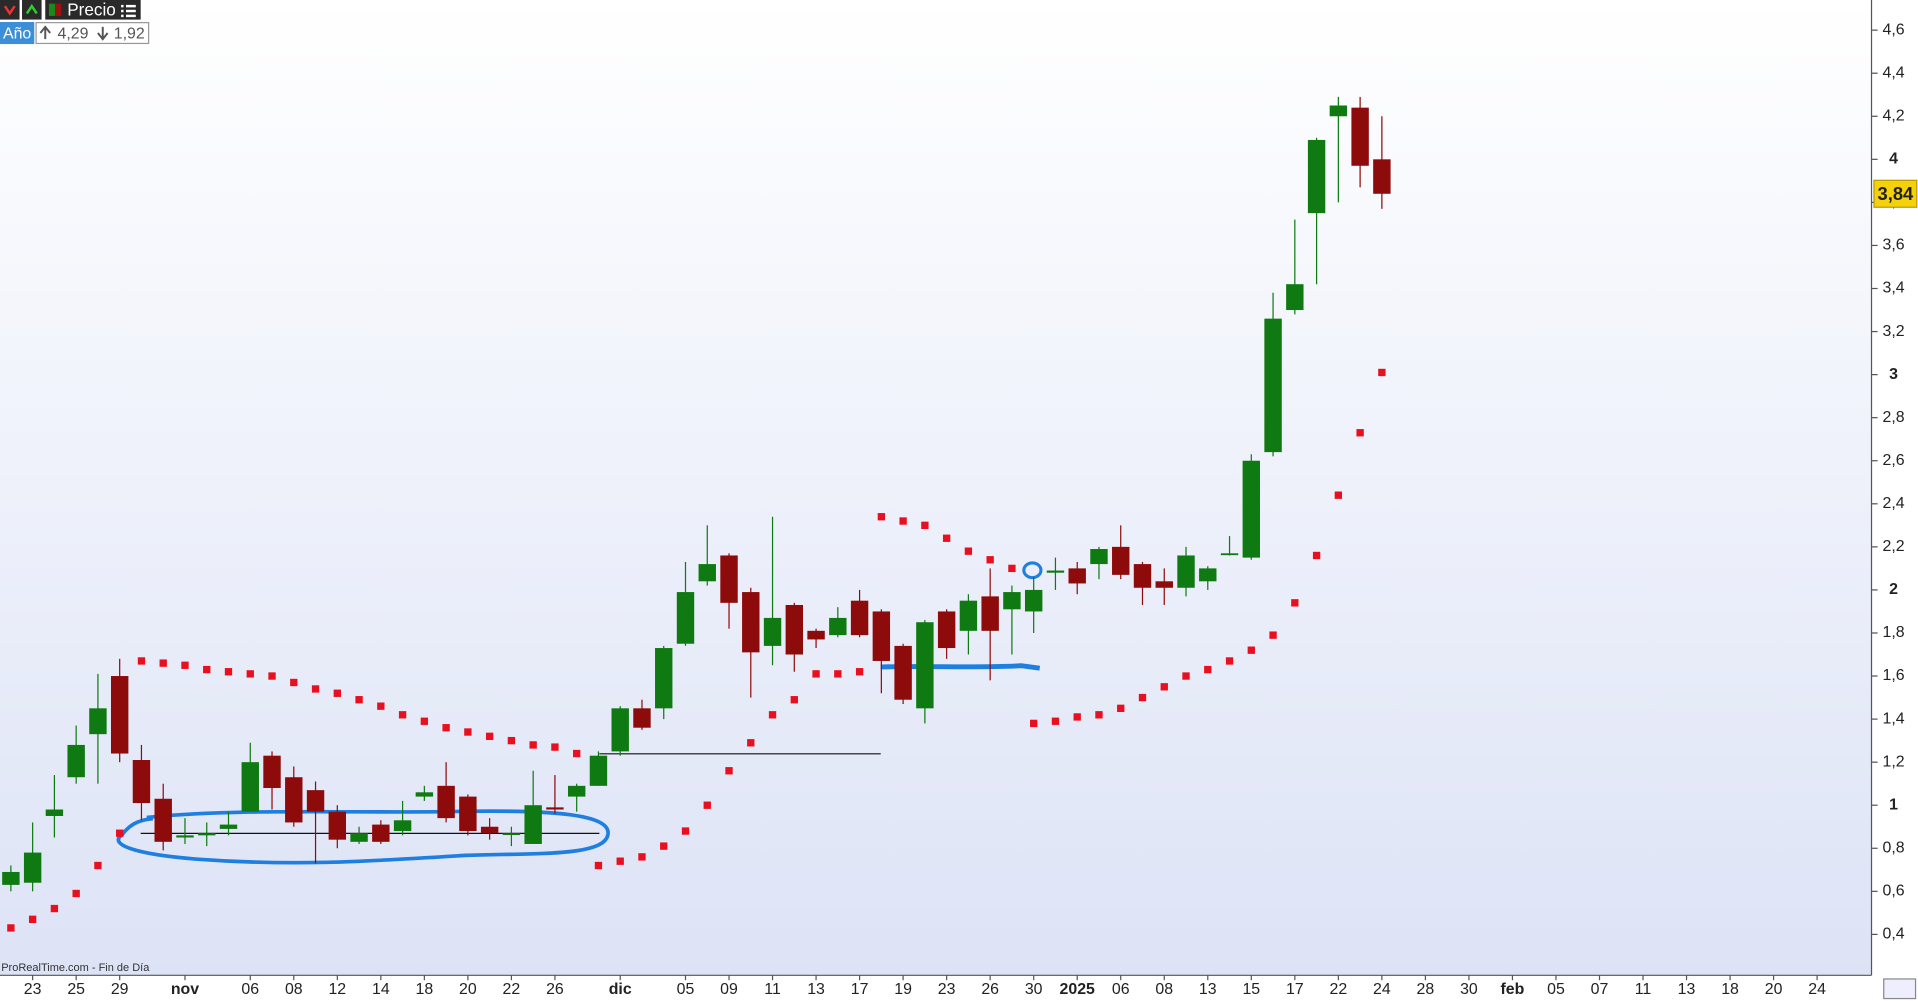 The height and width of the screenshot is (1001, 1918). What do you see at coordinates (120, 989) in the screenshot?
I see `x-tick-label: 29` at bounding box center [120, 989].